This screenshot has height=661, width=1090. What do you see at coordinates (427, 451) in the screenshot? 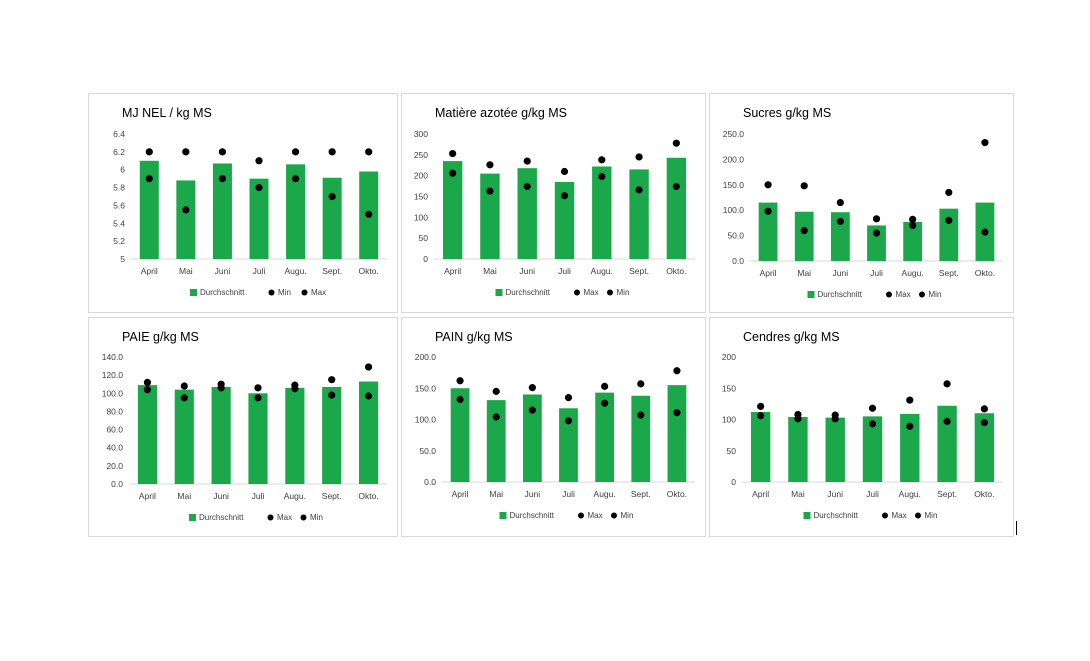
I see `y-tick-label: 50.0` at bounding box center [427, 451].